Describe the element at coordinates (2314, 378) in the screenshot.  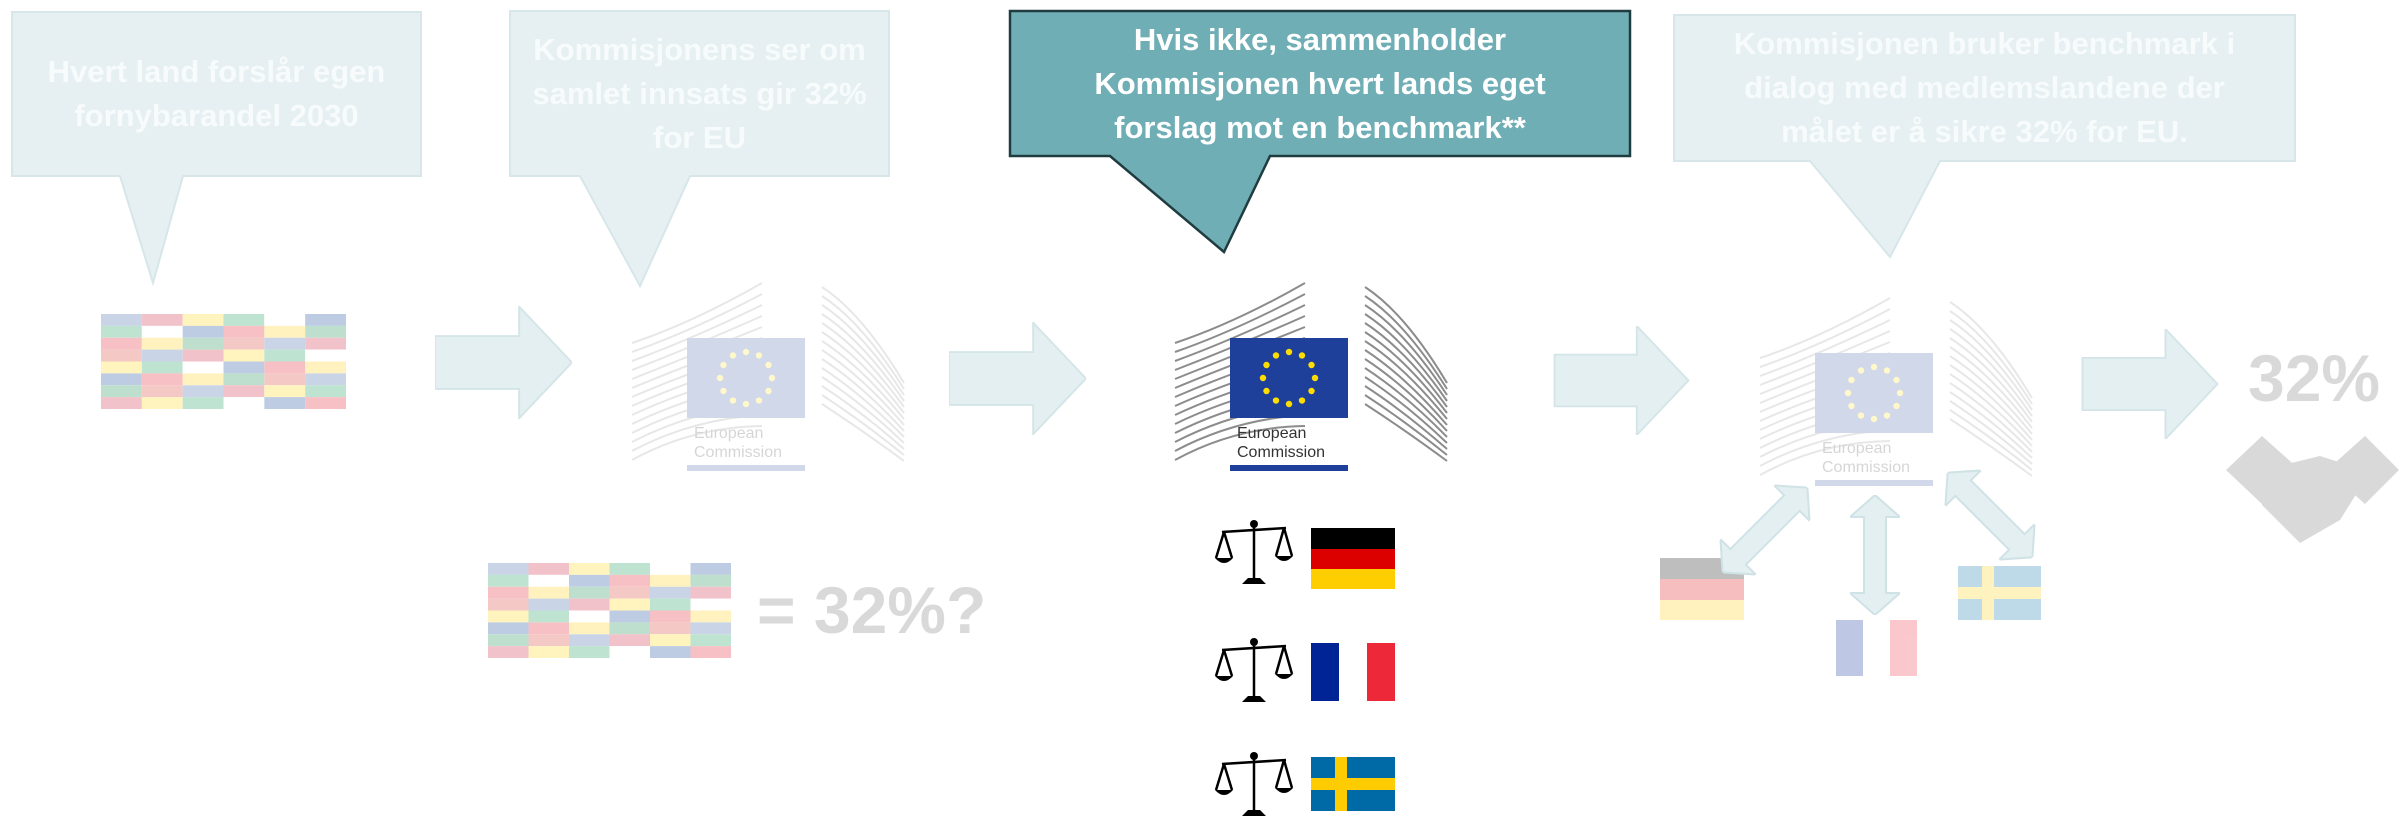
I see `result: 32%` at that location.